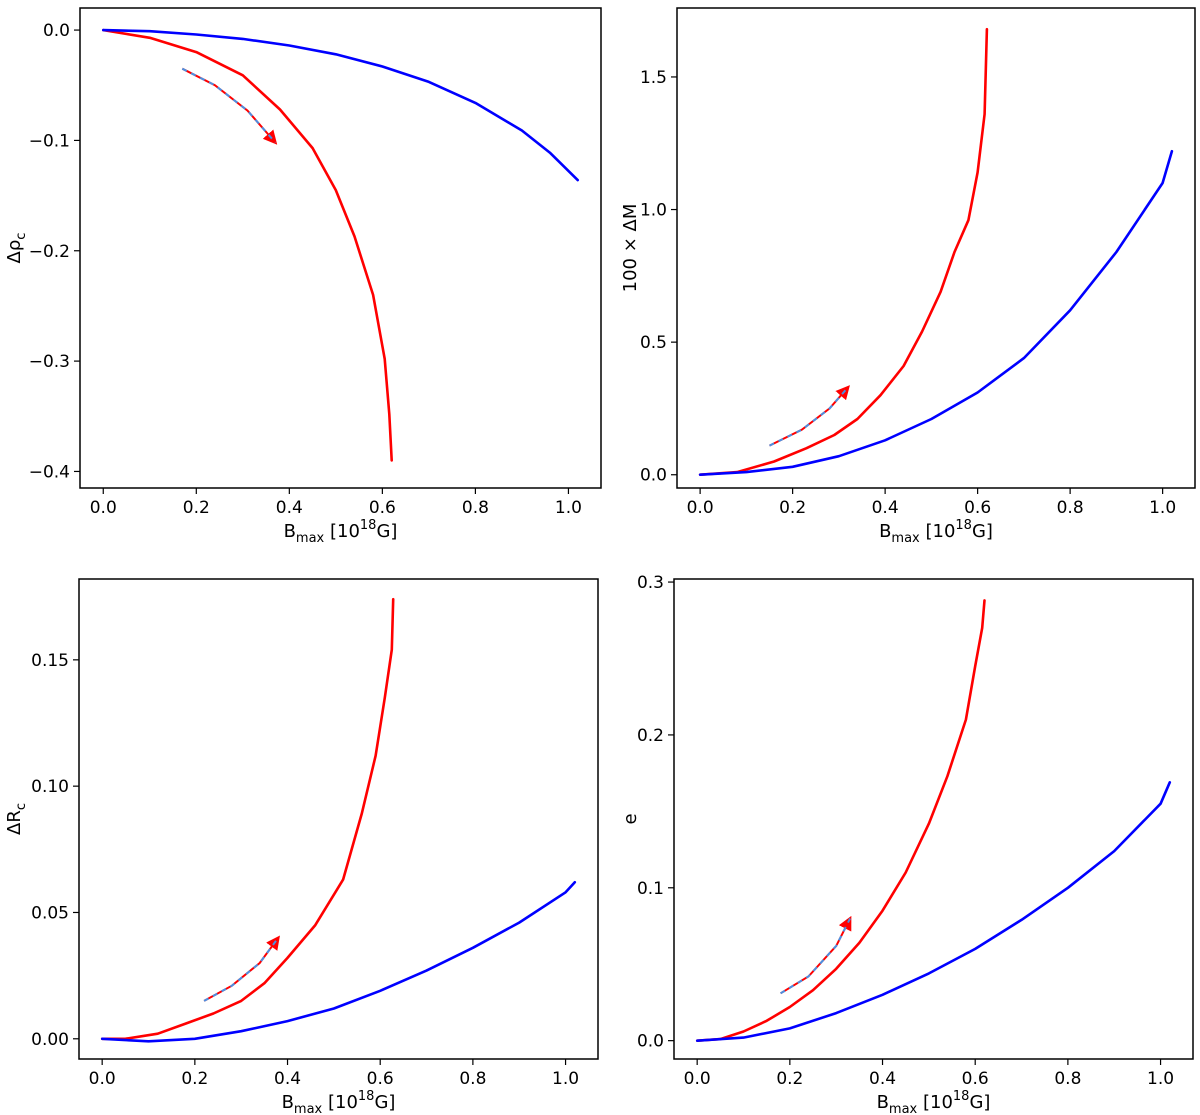 Image resolution: width=1200 pixels, height=1115 pixels. Describe the element at coordinates (50, 787) in the screenshot. I see `y-tick-label: 0.10` at that location.